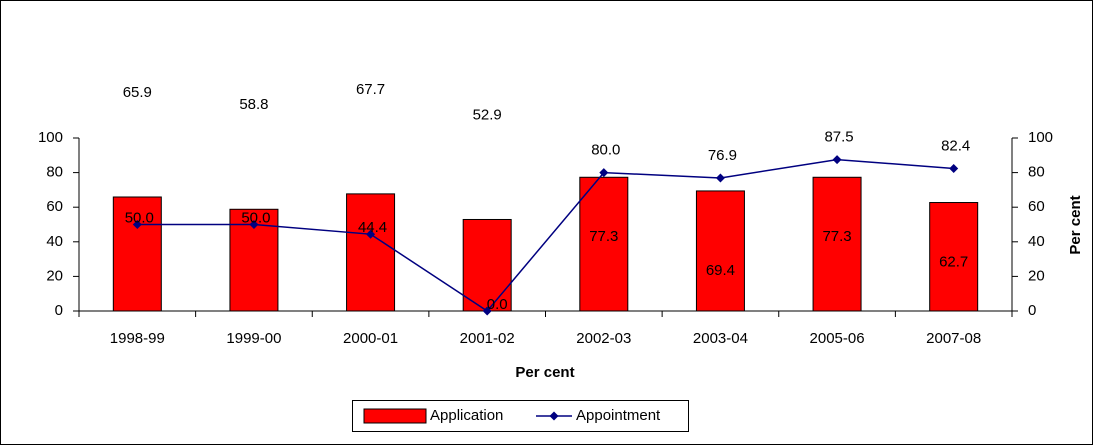  Describe the element at coordinates (137, 338) in the screenshot. I see `x-tick-label: 1998-99` at that location.